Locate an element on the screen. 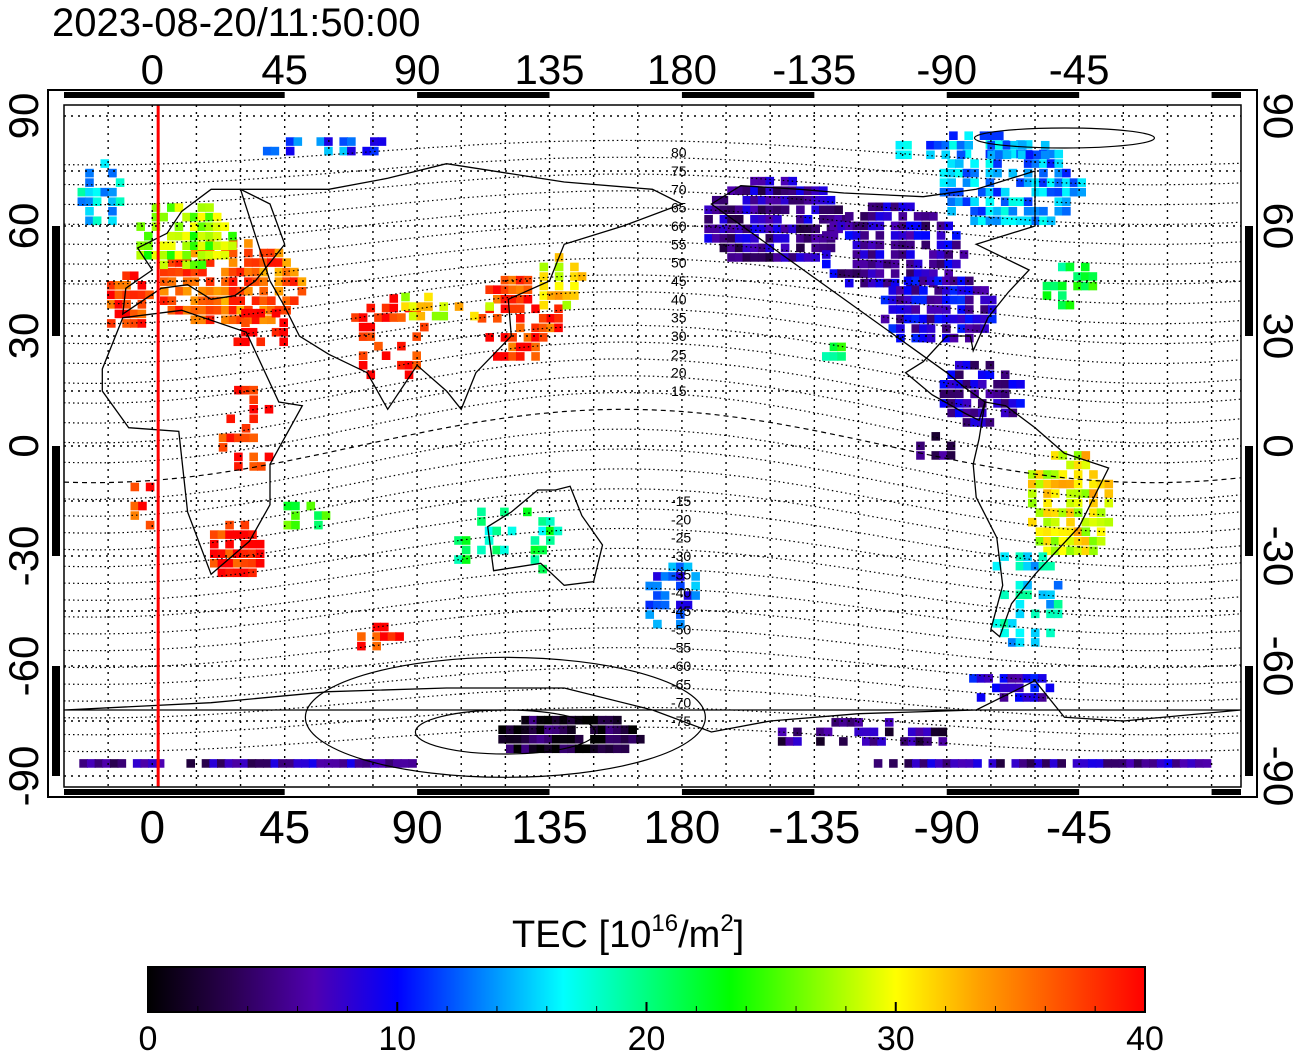 This screenshot has height=1062, width=1294. colorbar-tick-label: 0 is located at coordinates (148, 1038).